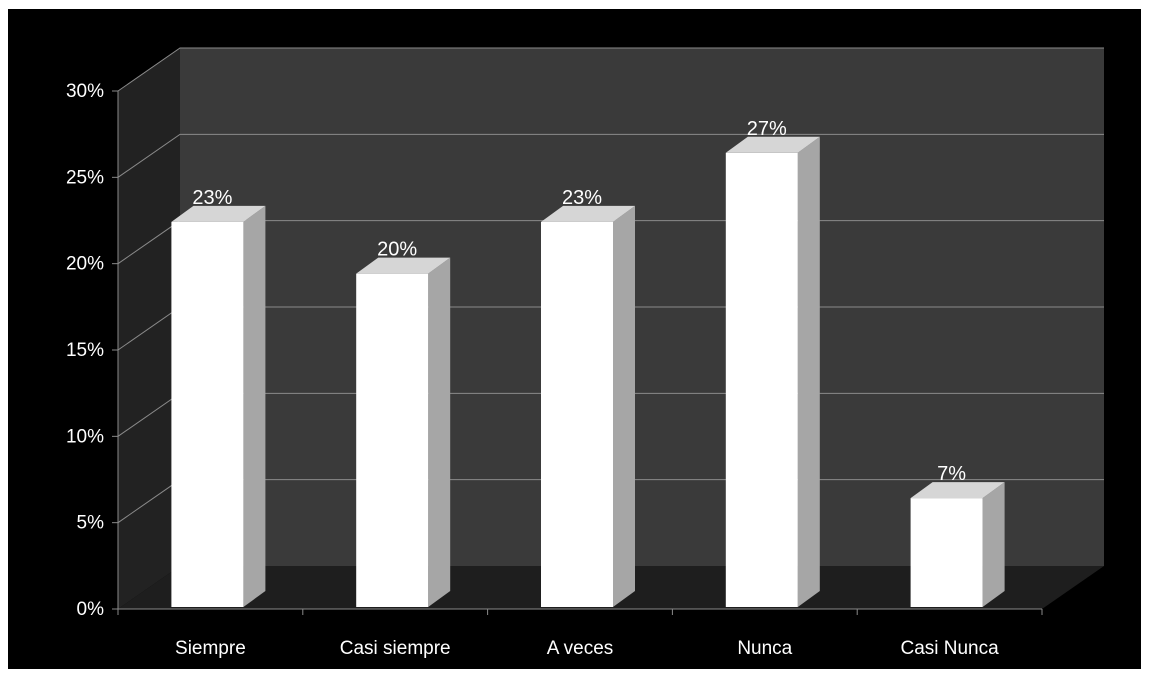 The image size is (1149, 677). What do you see at coordinates (949, 648) in the screenshot?
I see `category-label: Casi Nunca` at bounding box center [949, 648].